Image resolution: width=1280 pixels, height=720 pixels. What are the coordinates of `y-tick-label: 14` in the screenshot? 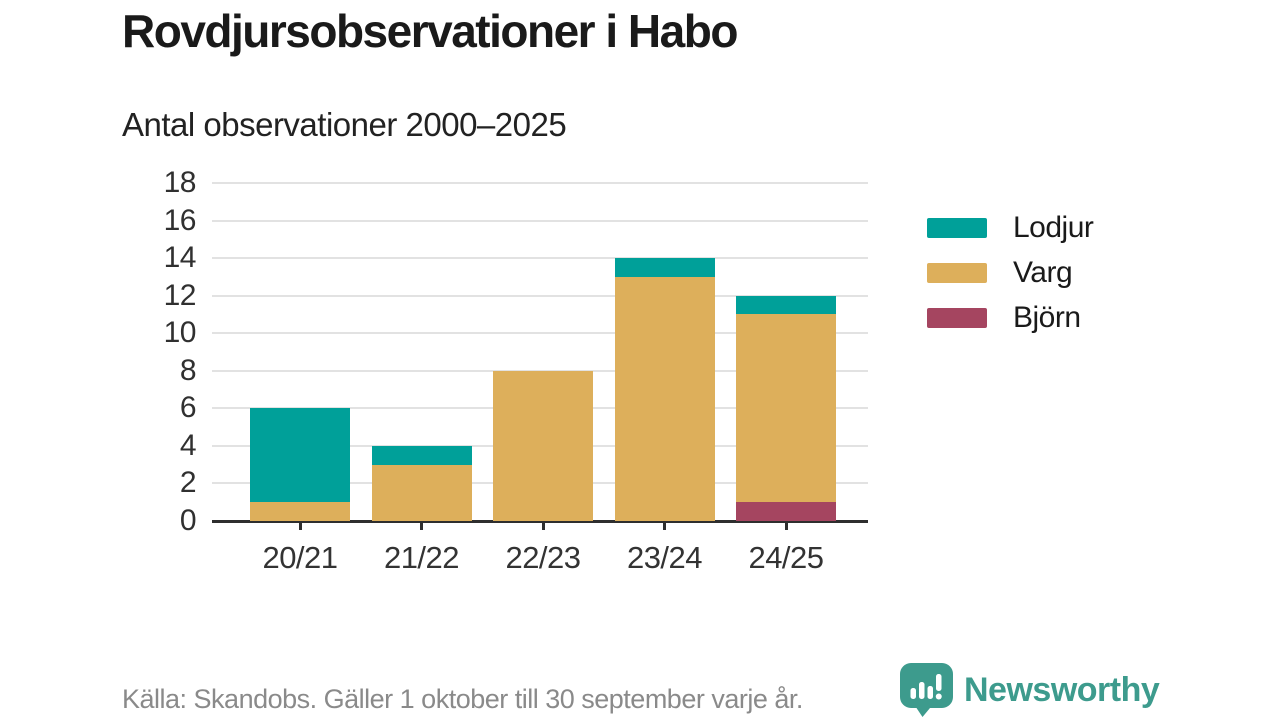 It's located at (180, 258).